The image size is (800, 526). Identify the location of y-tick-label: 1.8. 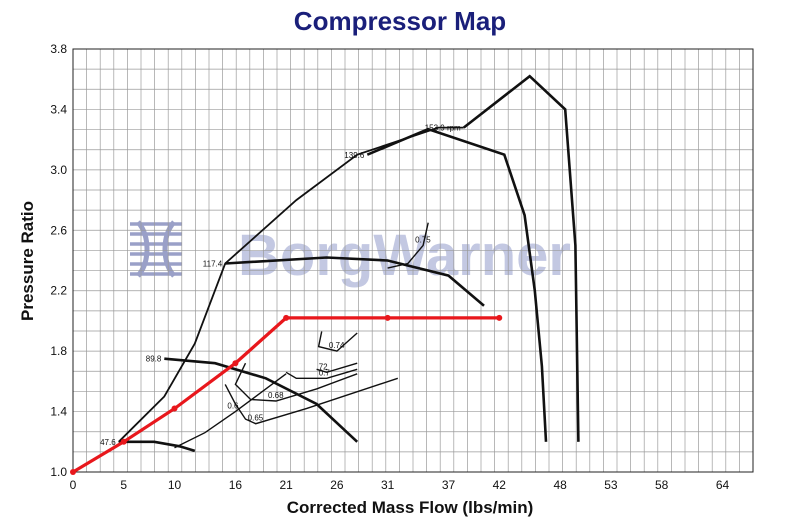
(58, 351).